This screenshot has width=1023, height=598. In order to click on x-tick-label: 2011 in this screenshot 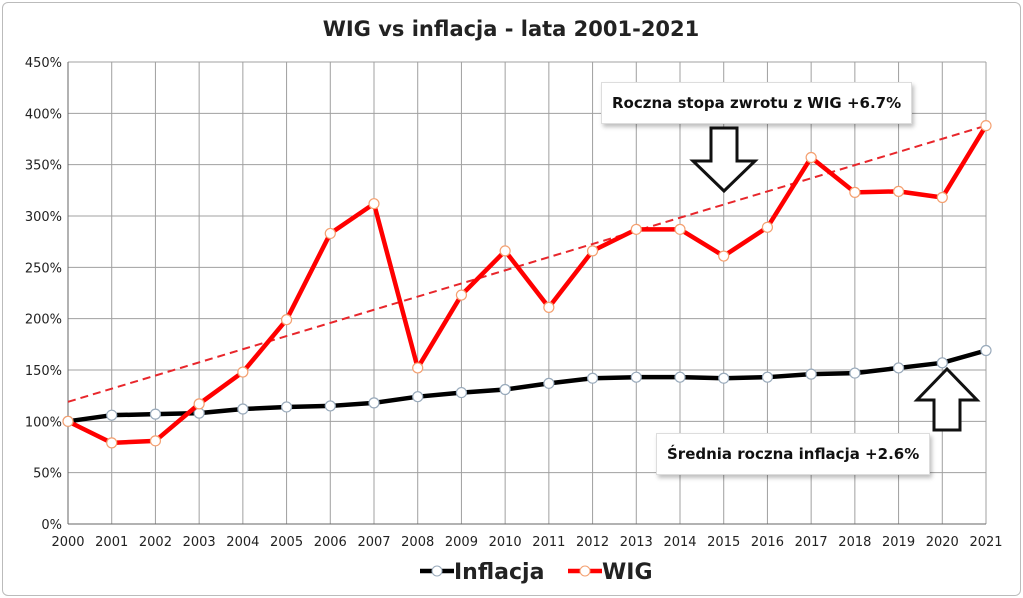, I will do `click(548, 542)`.